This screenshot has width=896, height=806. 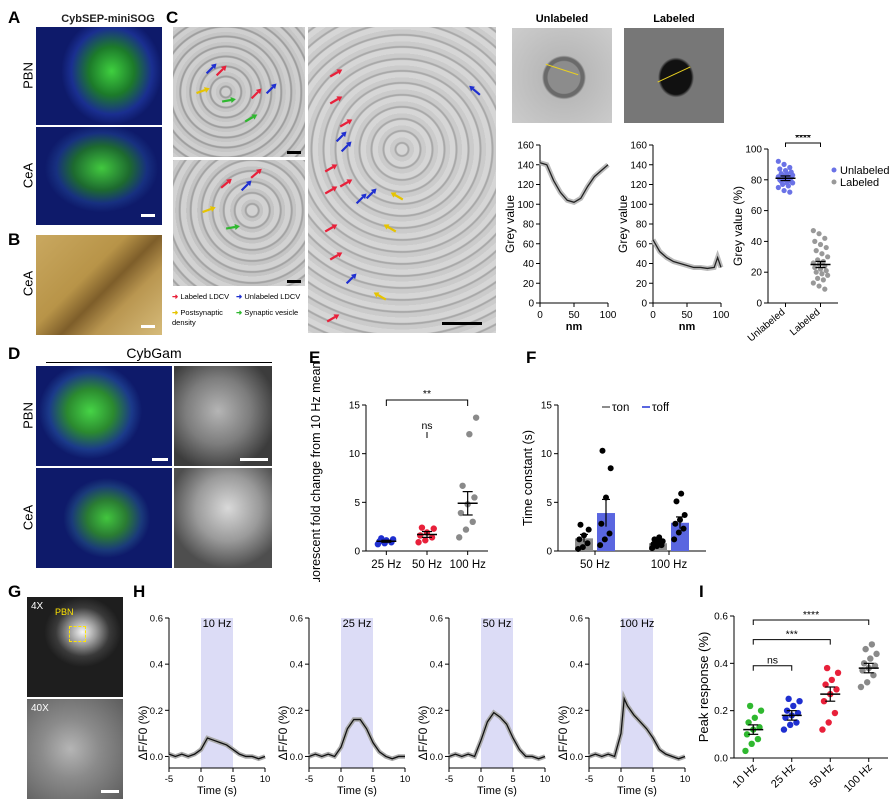 What do you see at coordinates (104, 416) in the screenshot?
I see `panel-d-pbn-image` at bounding box center [104, 416].